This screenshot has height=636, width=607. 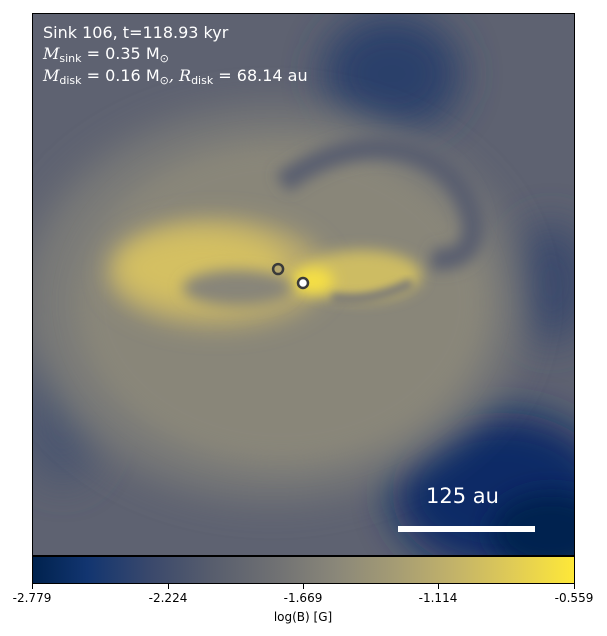 I want to click on sink-mass-label: Msink = 0.35 M⊙, so click(x=106, y=56).